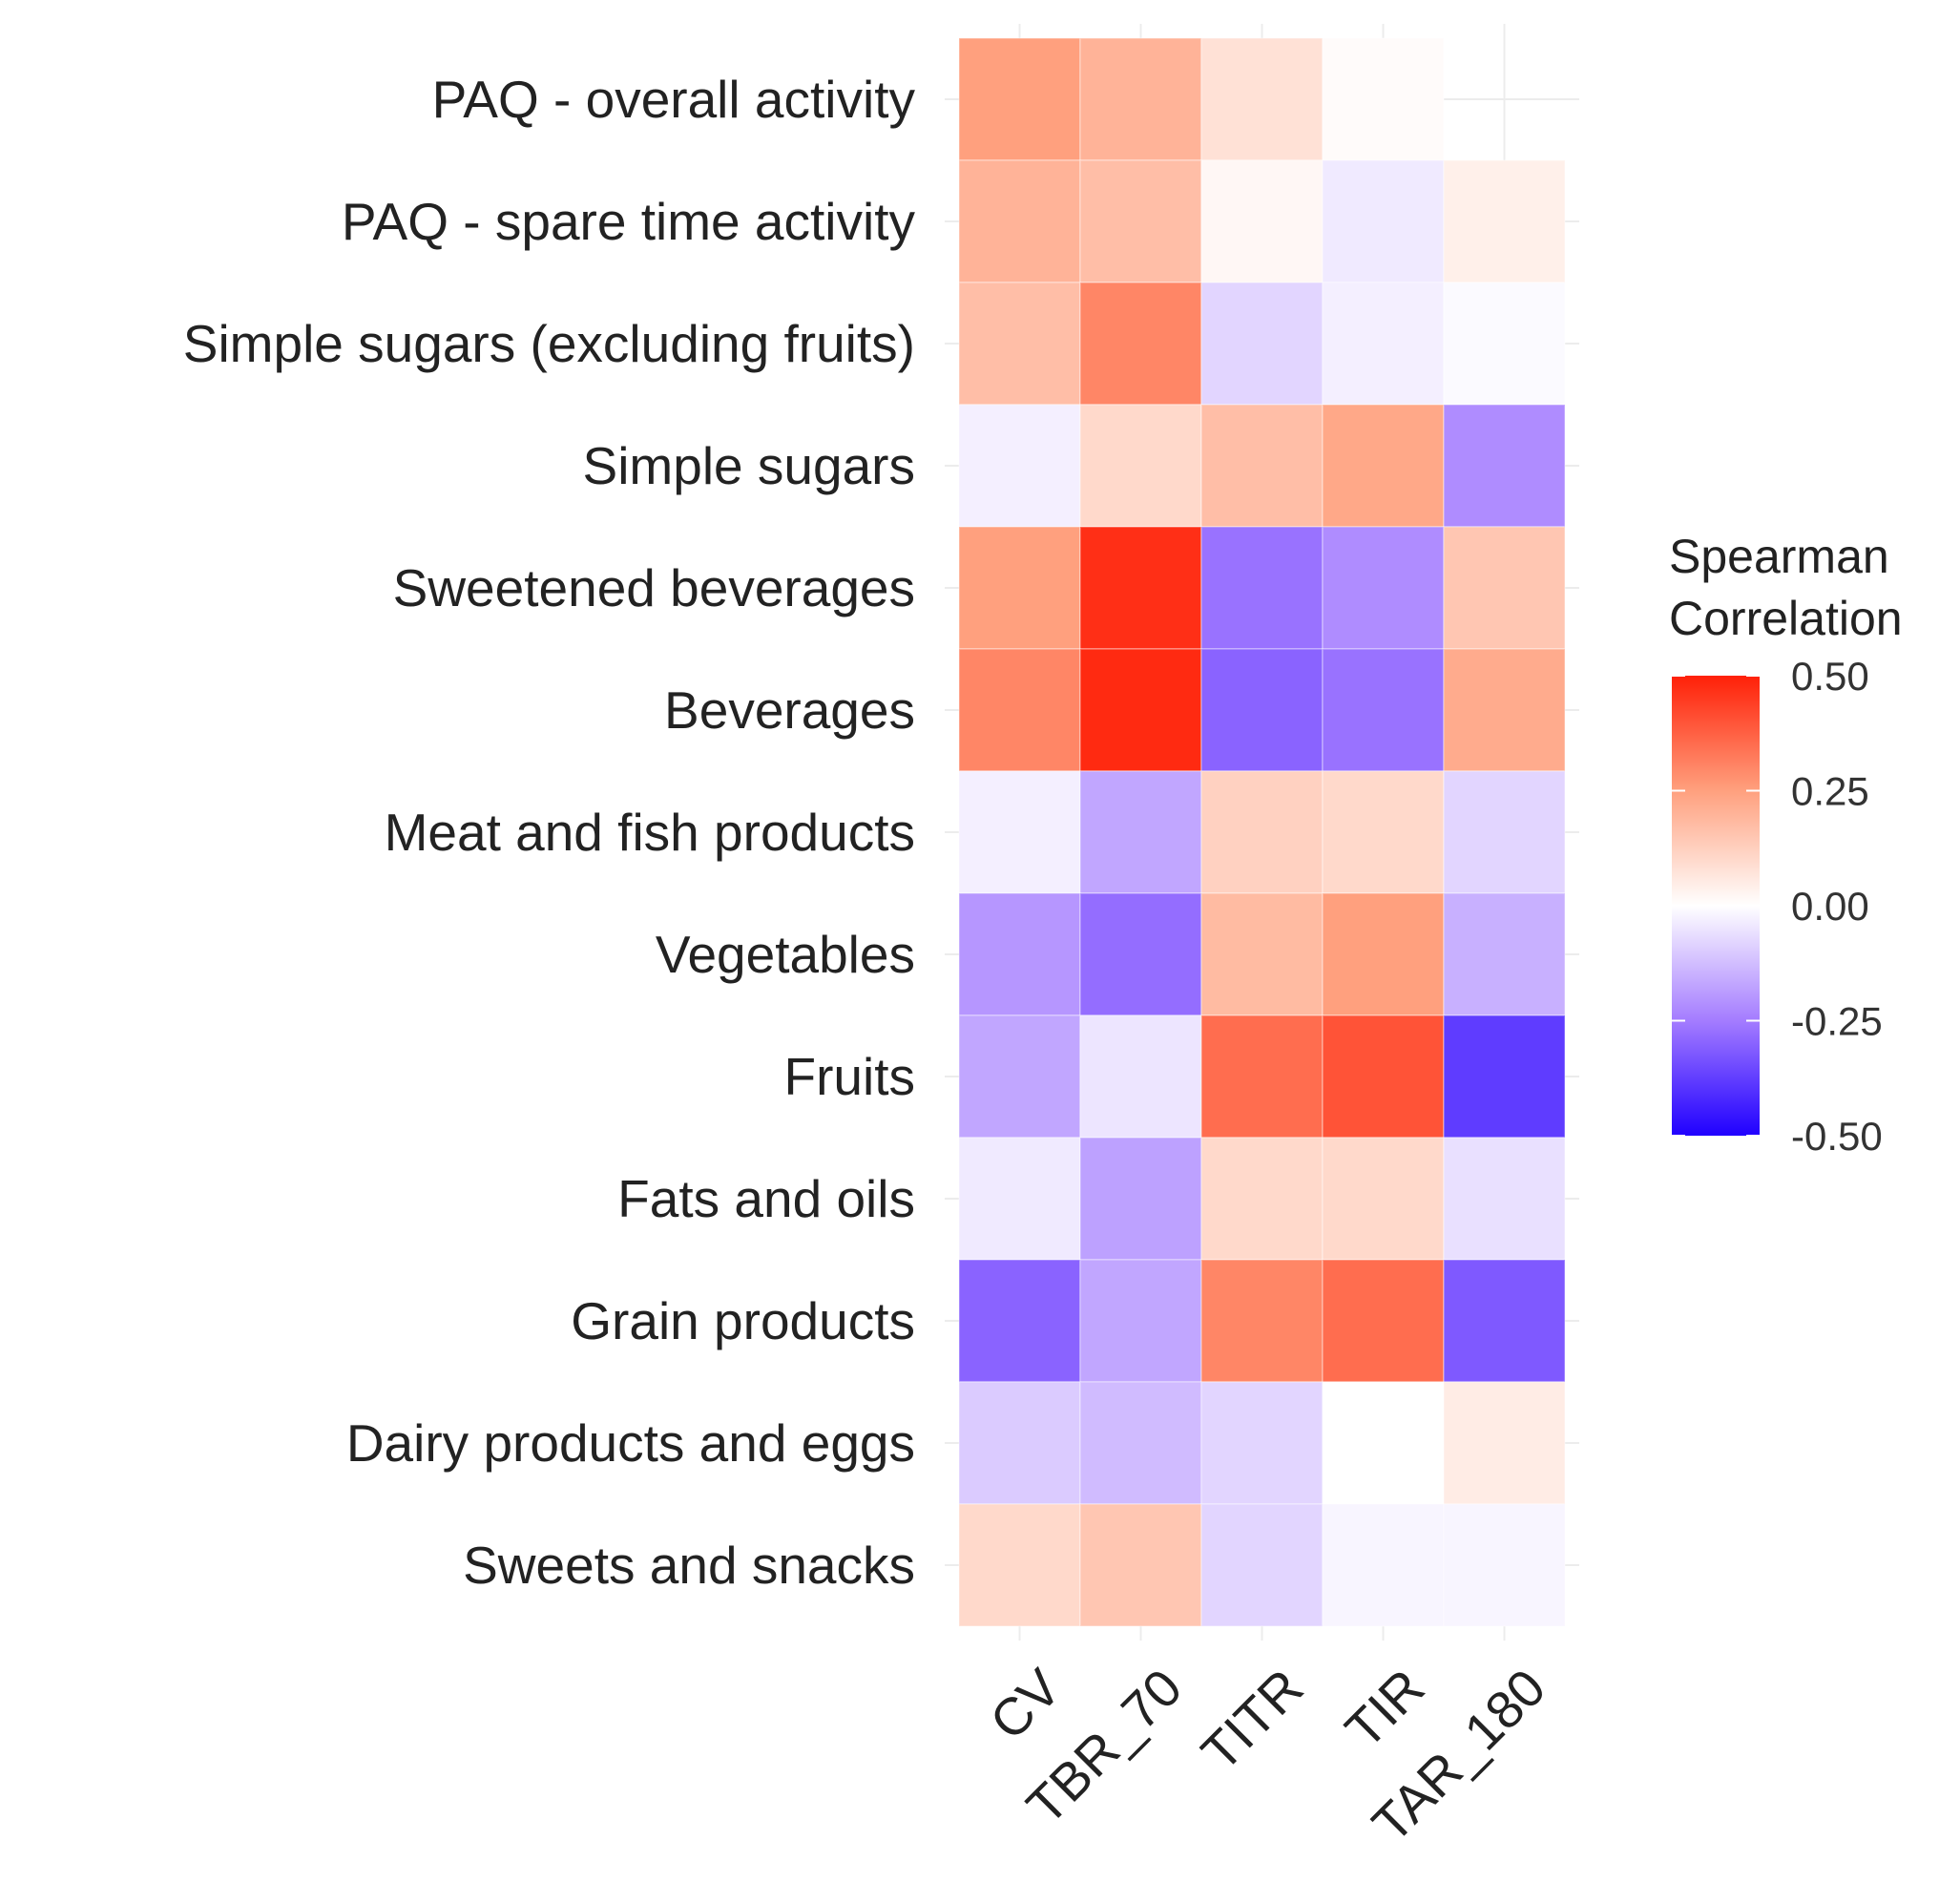 This screenshot has width=1960, height=1882. Describe the element at coordinates (654, 587) in the screenshot. I see `y-axis-label: Sweetened beverages` at that location.